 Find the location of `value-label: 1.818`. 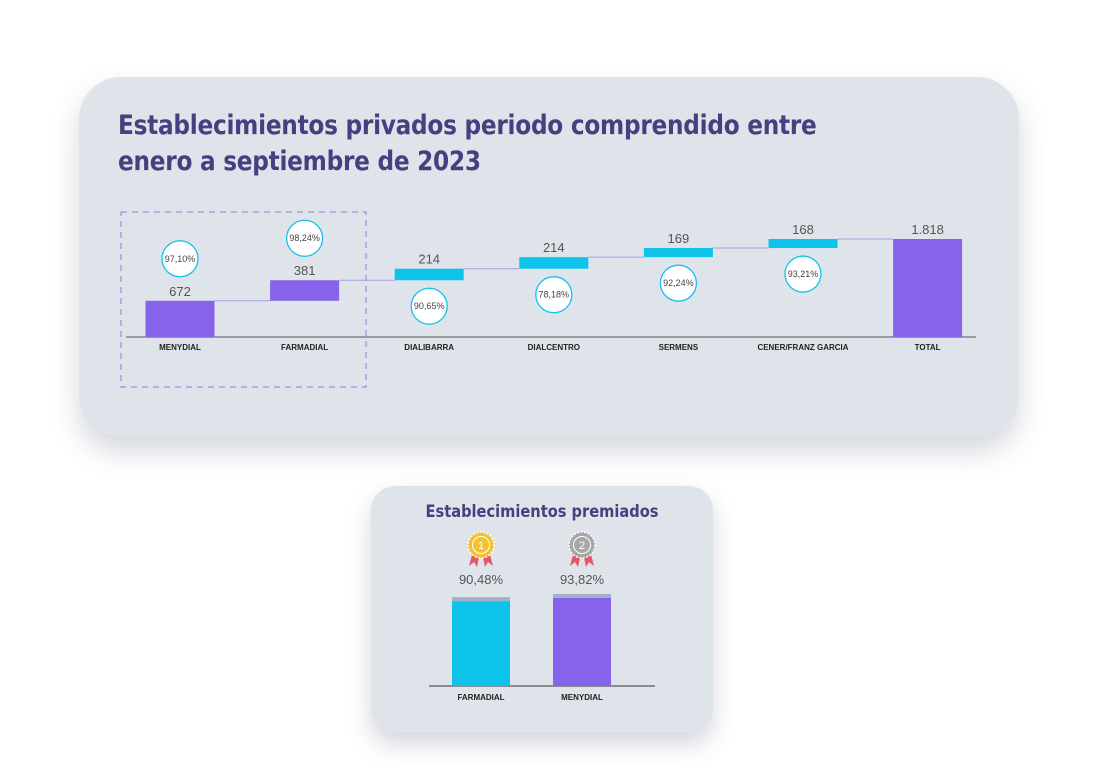

value-label: 1.818 is located at coordinates (927, 229).